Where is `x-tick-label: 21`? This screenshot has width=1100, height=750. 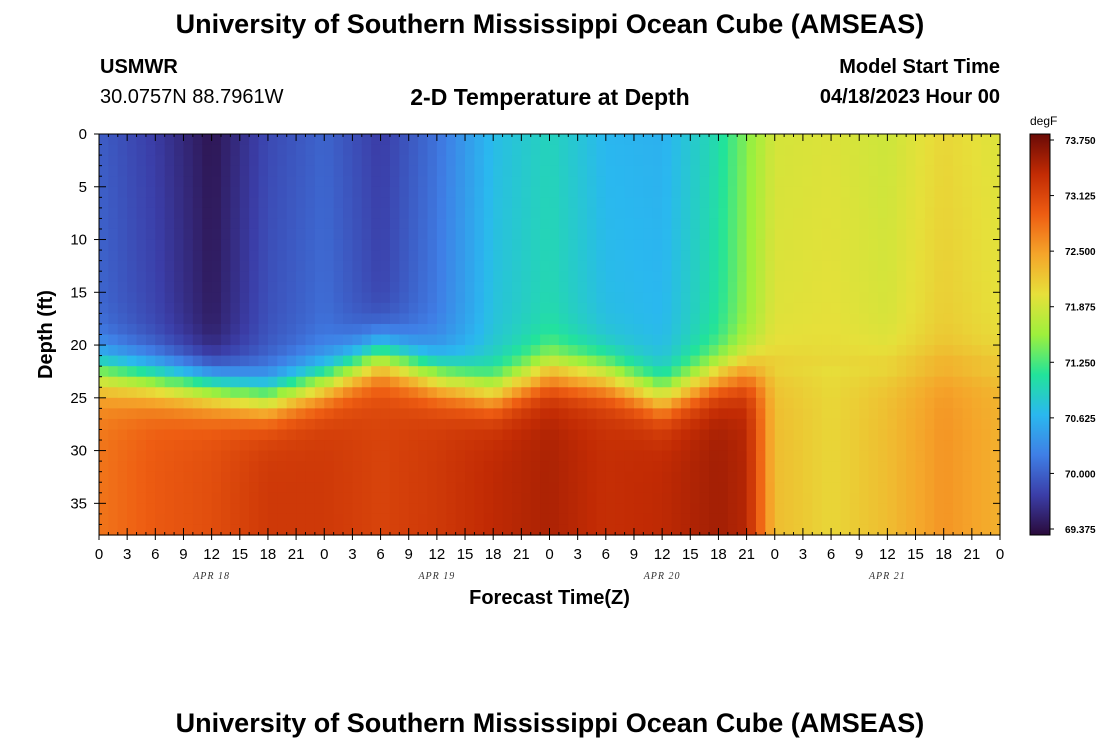 x-tick-label: 21 is located at coordinates (746, 554).